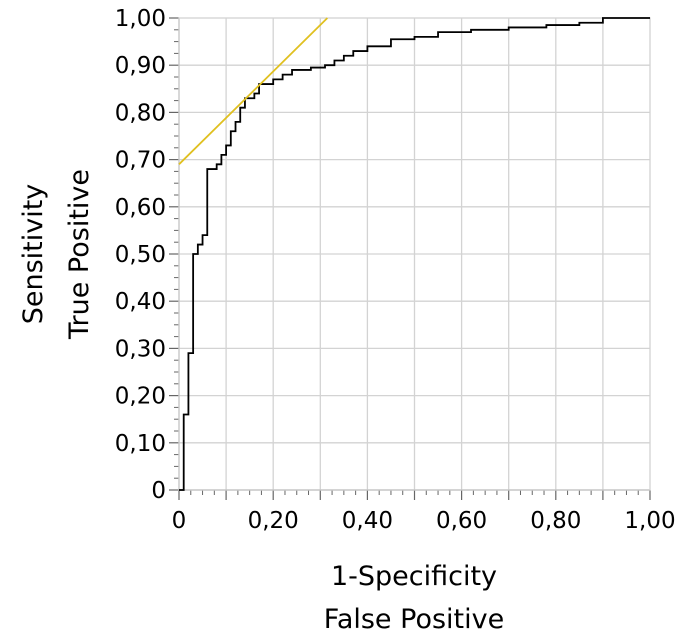  I want to click on y-tick-label: 0,10, so click(140, 444).